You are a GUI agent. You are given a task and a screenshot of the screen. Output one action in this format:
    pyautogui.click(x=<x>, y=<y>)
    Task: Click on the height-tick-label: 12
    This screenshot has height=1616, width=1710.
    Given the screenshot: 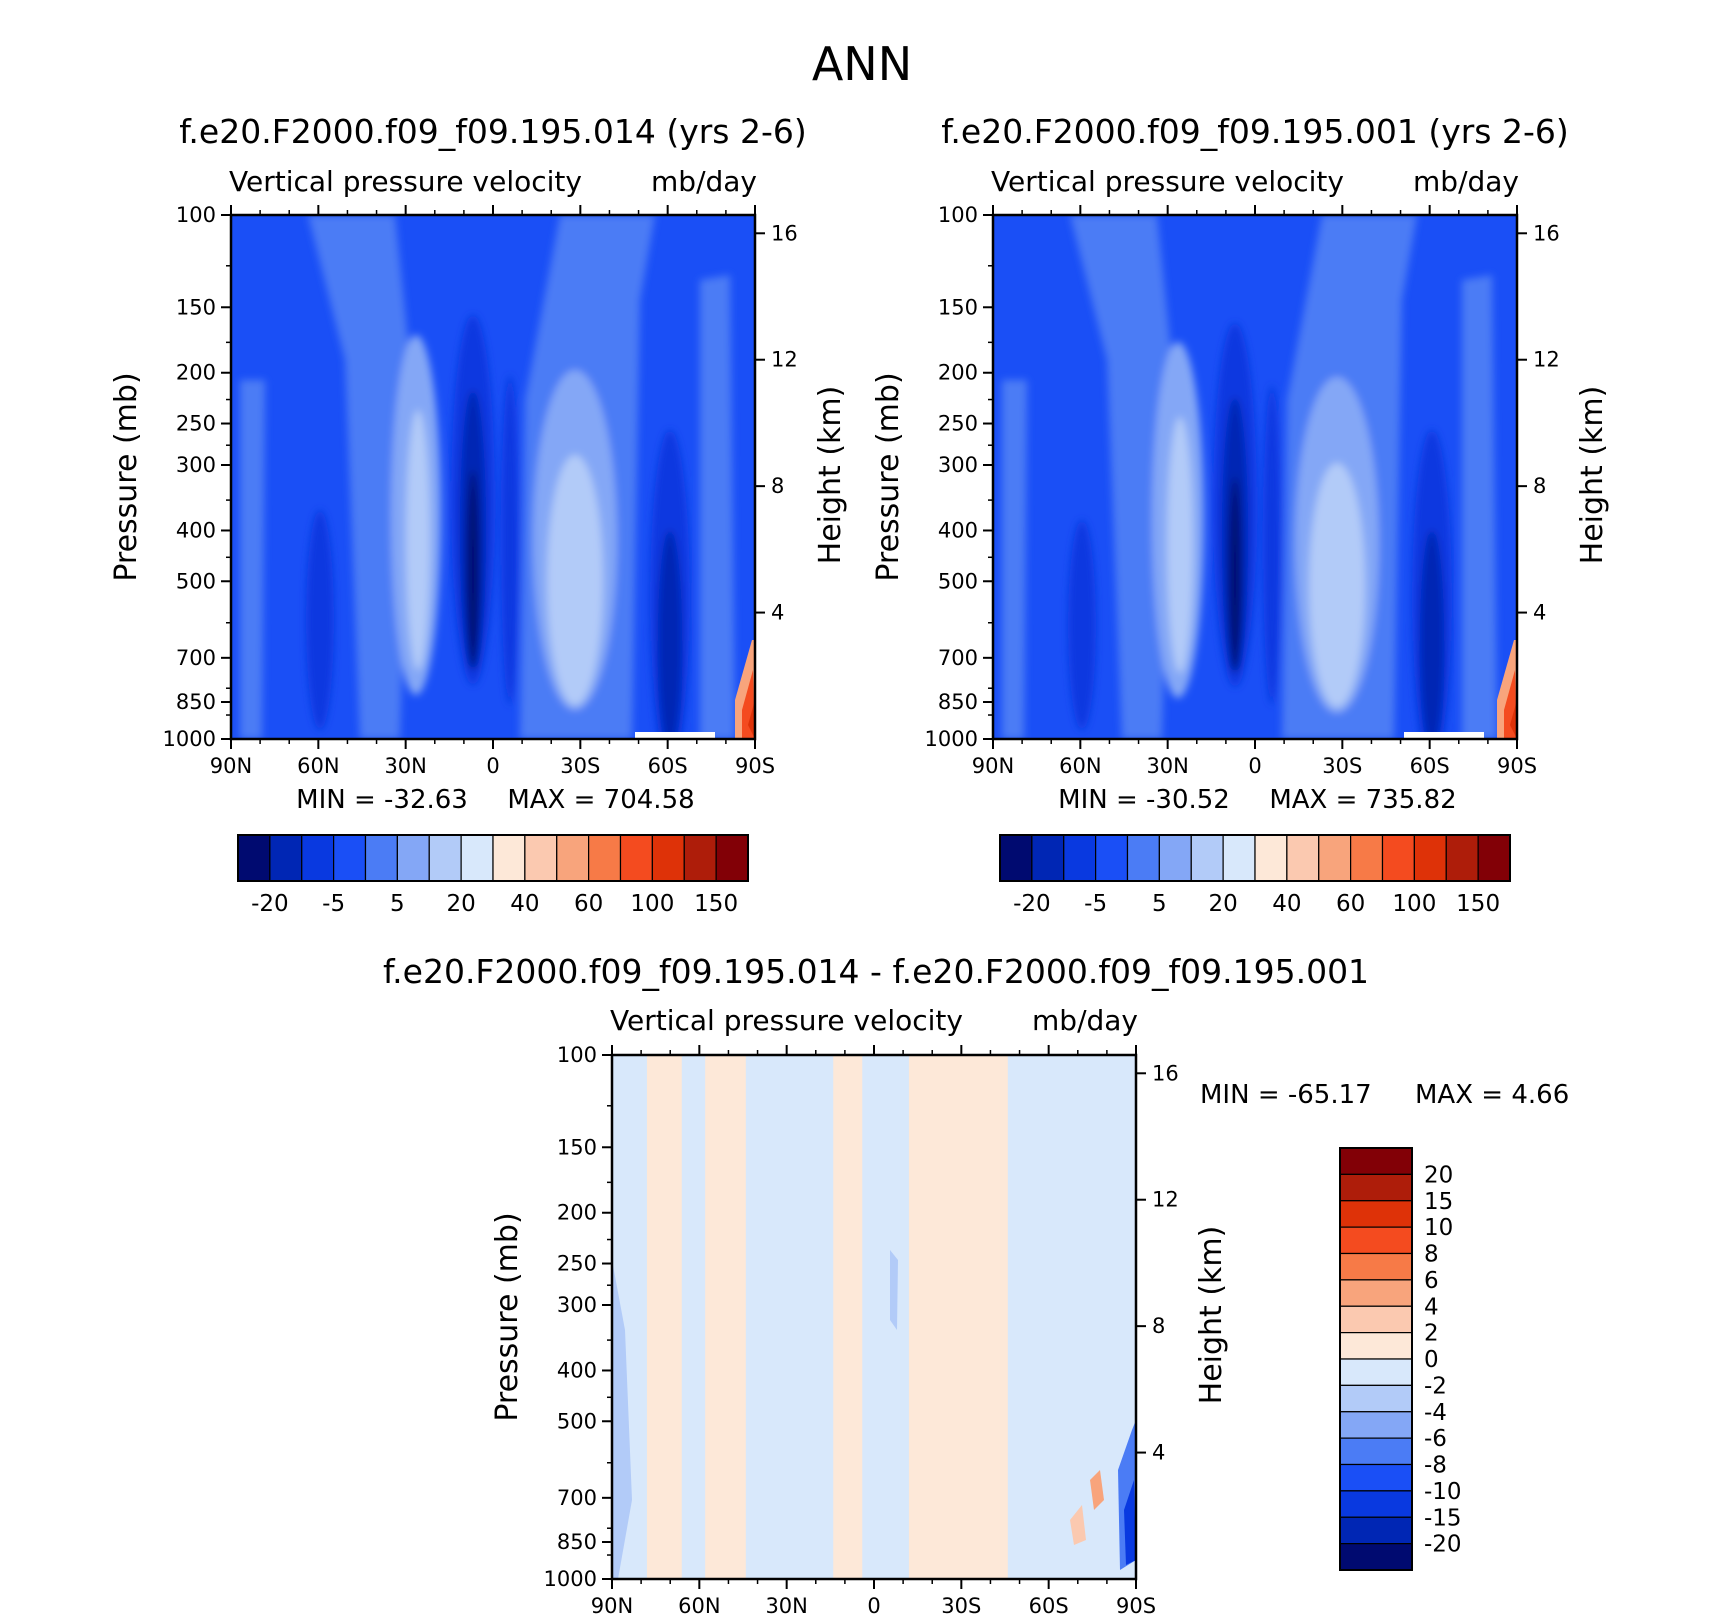 What is the action you would take?
    pyautogui.click(x=784, y=360)
    